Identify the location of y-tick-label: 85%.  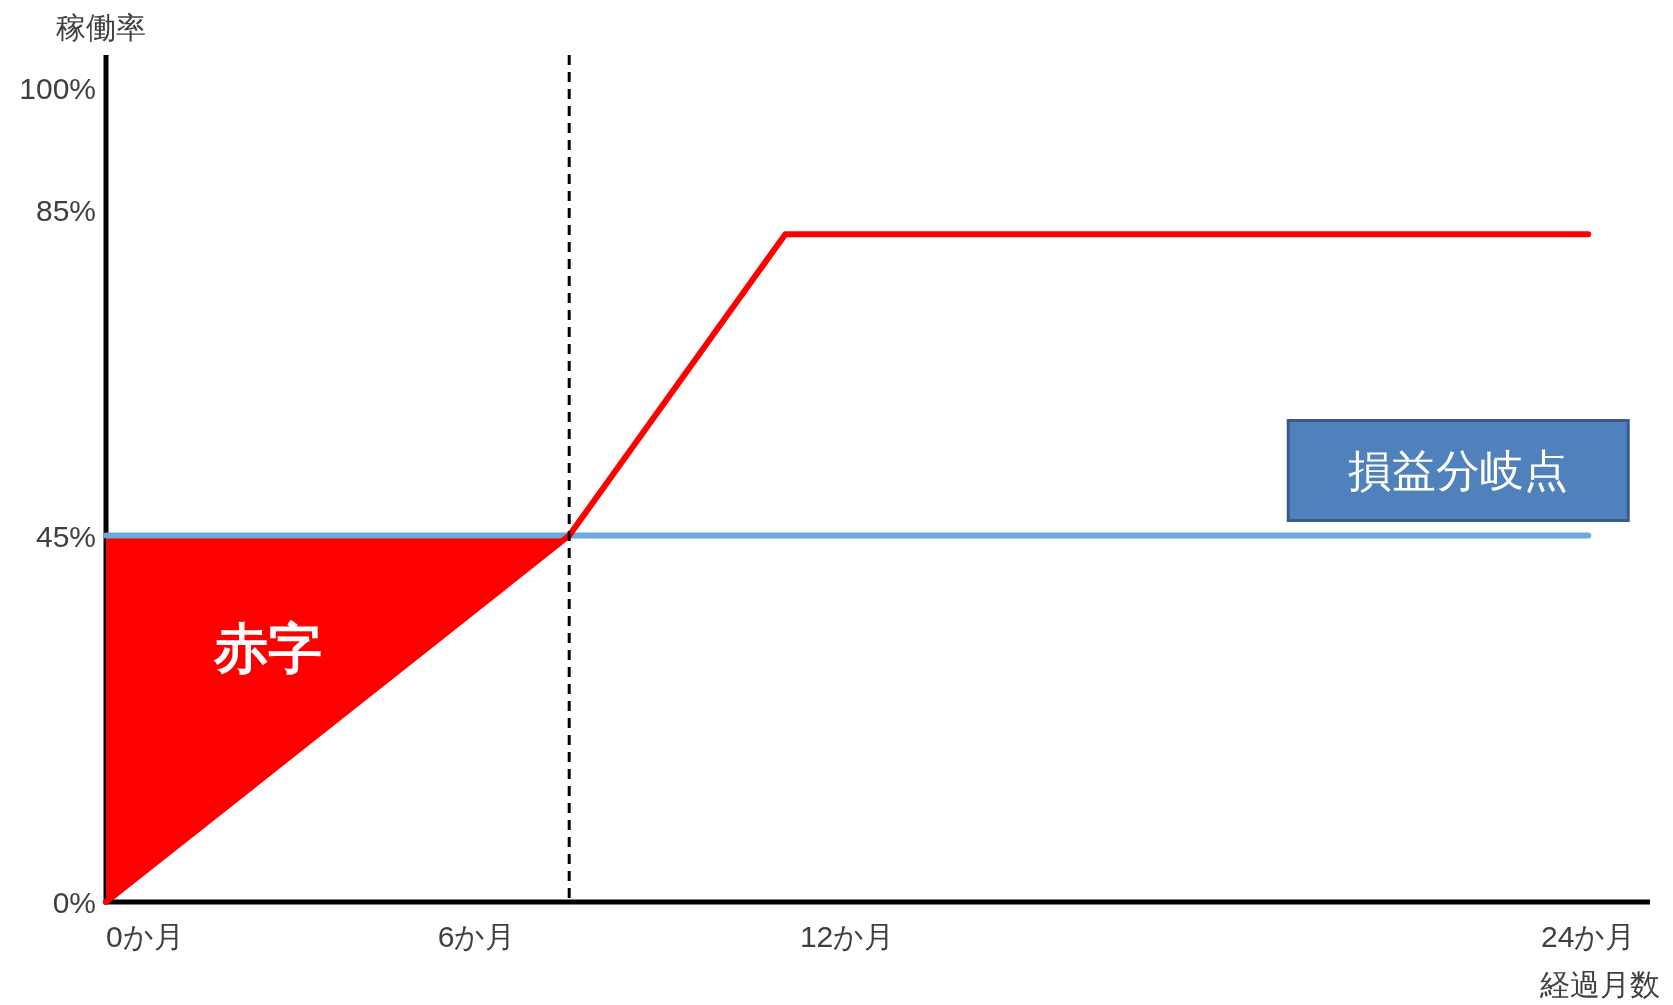
(65, 210).